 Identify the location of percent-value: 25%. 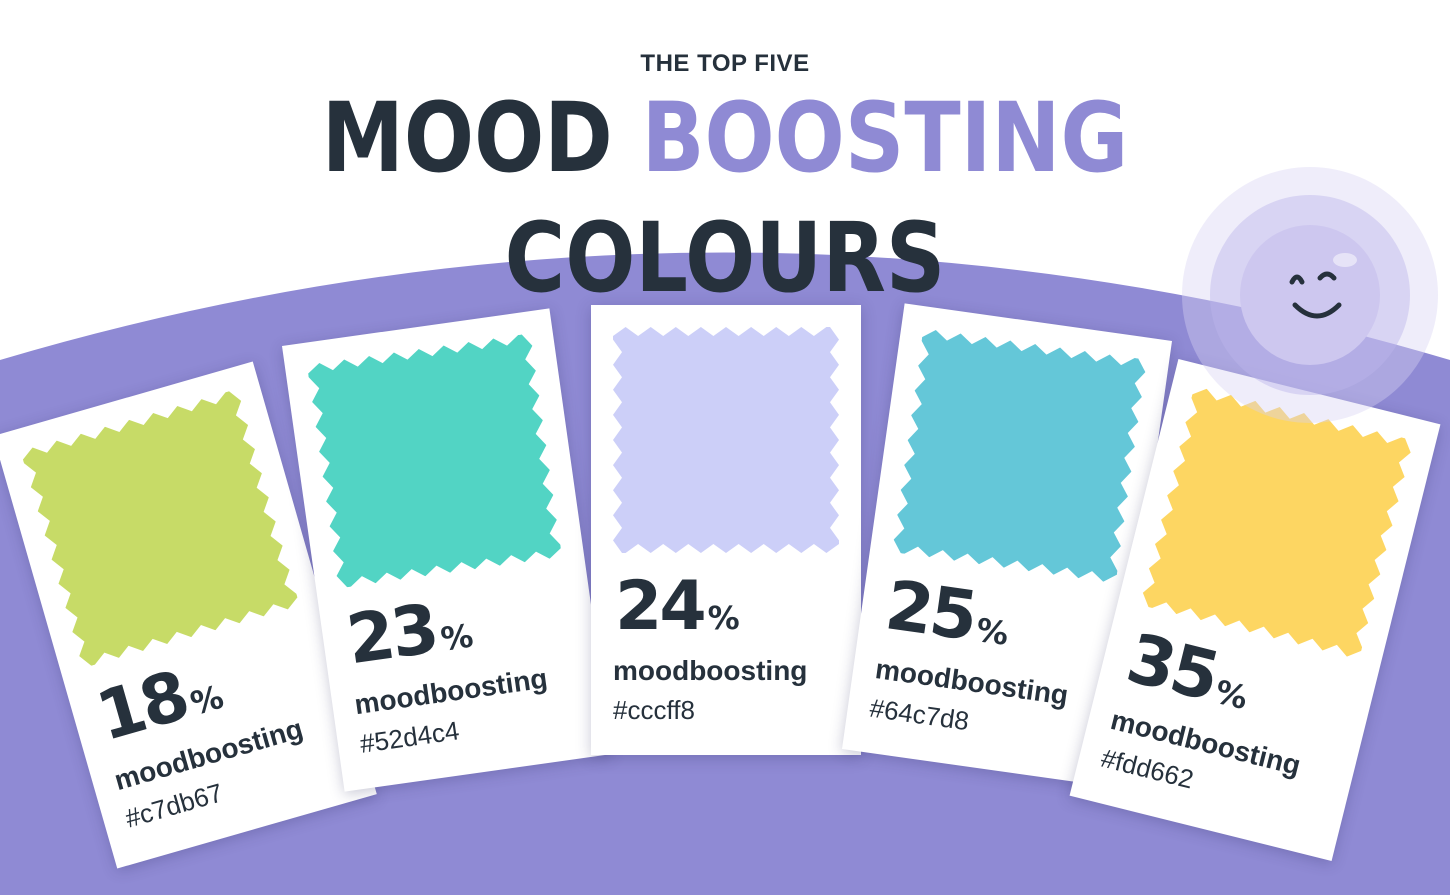
(945, 611).